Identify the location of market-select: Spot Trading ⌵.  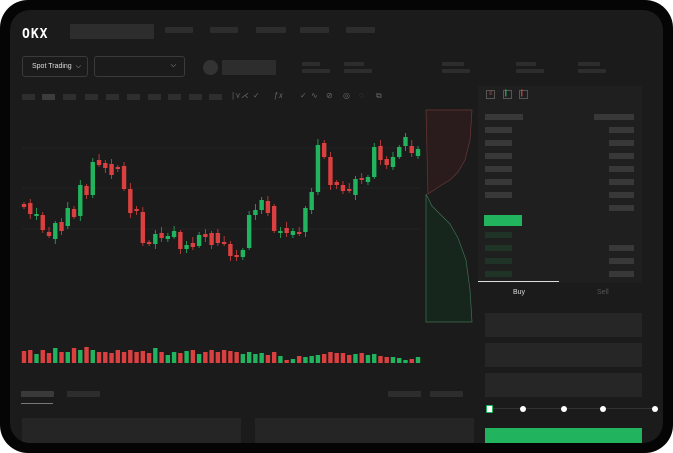
(55, 66).